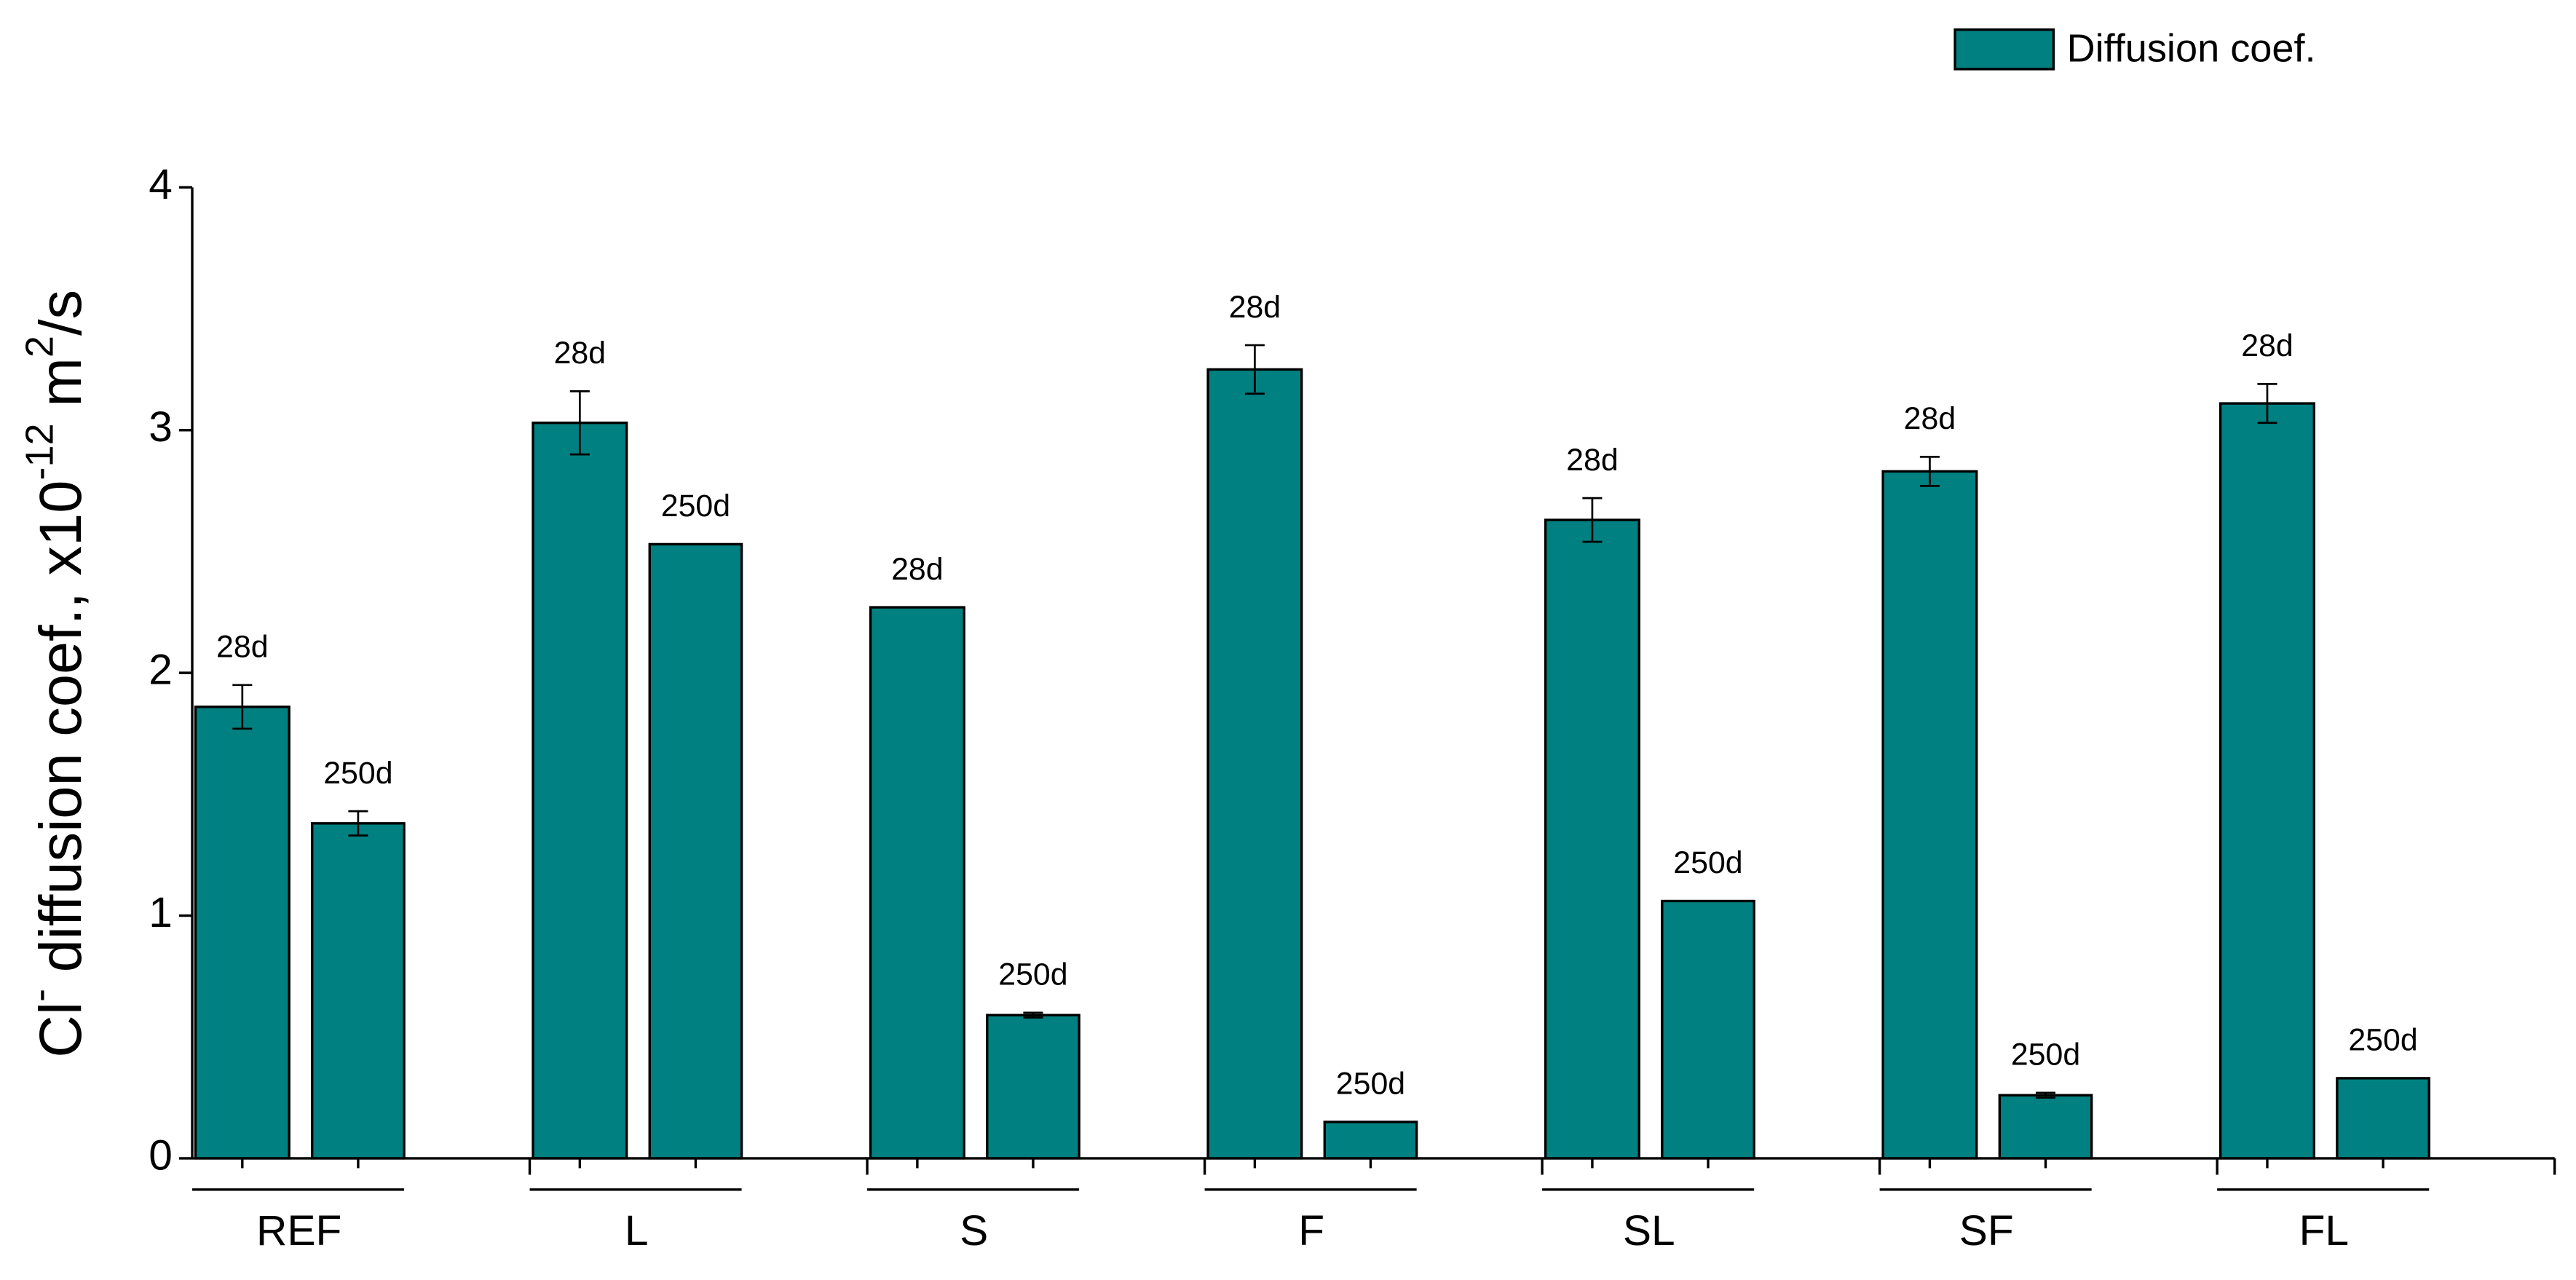 The width and height of the screenshot is (2576, 1280). What do you see at coordinates (299, 1231) in the screenshot?
I see `x-tick-label: REF` at bounding box center [299, 1231].